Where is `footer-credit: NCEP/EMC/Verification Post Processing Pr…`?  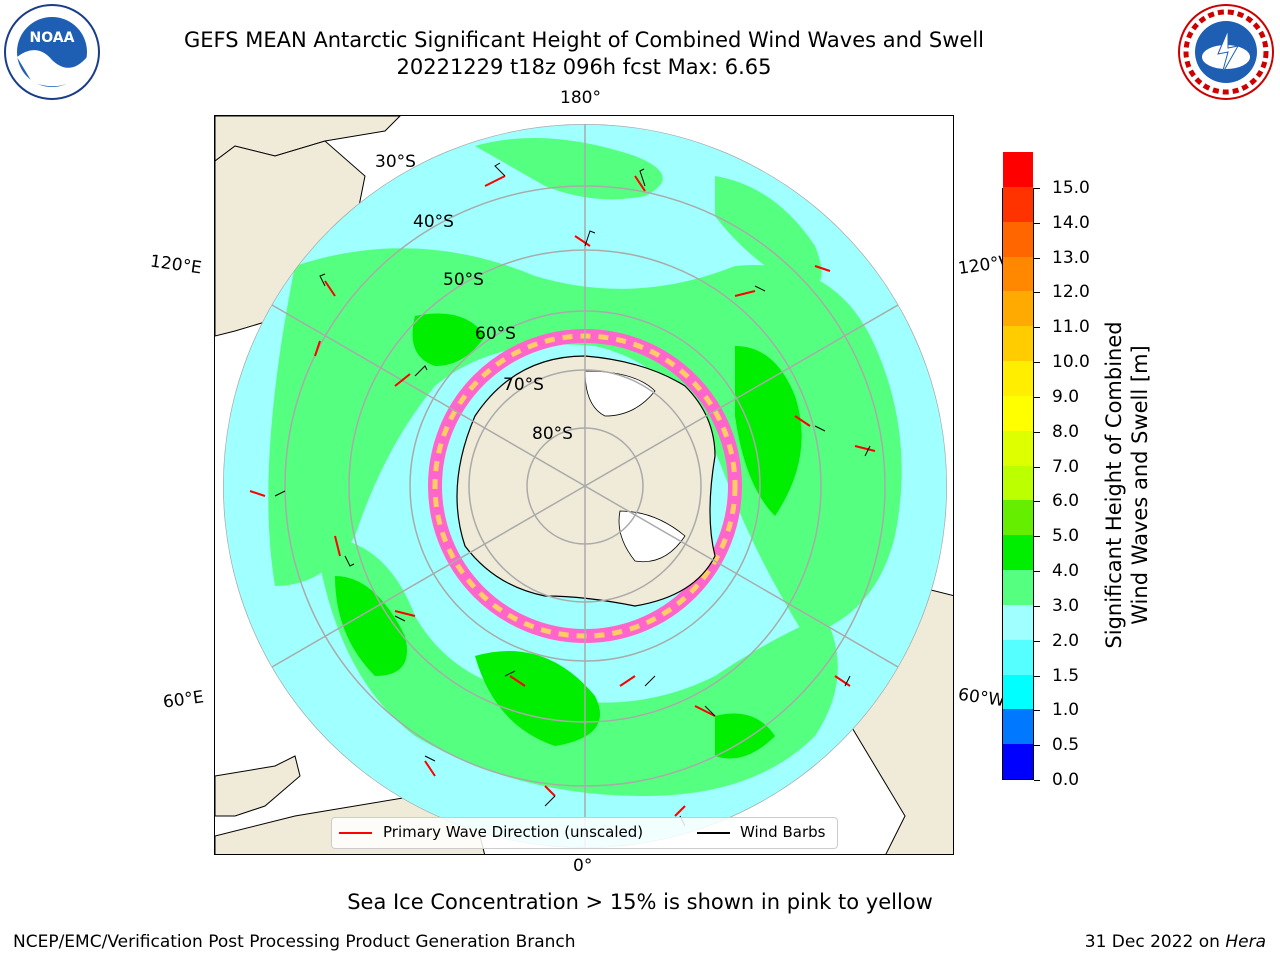
footer-credit: NCEP/EMC/Verification Post Processing Pr… is located at coordinates (294, 942).